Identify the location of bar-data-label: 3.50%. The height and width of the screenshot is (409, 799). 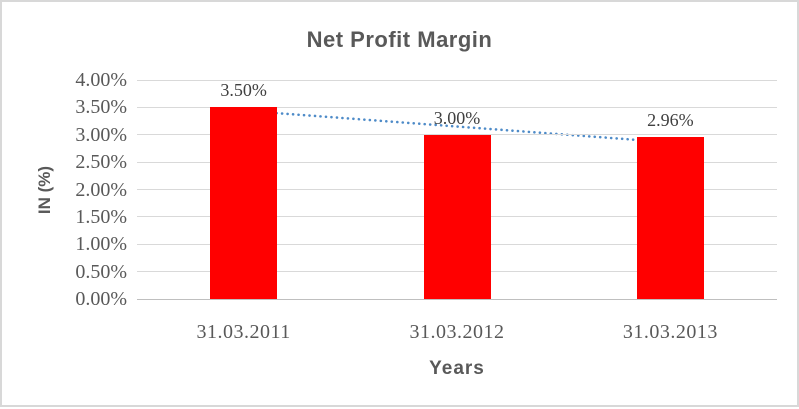
(243, 90).